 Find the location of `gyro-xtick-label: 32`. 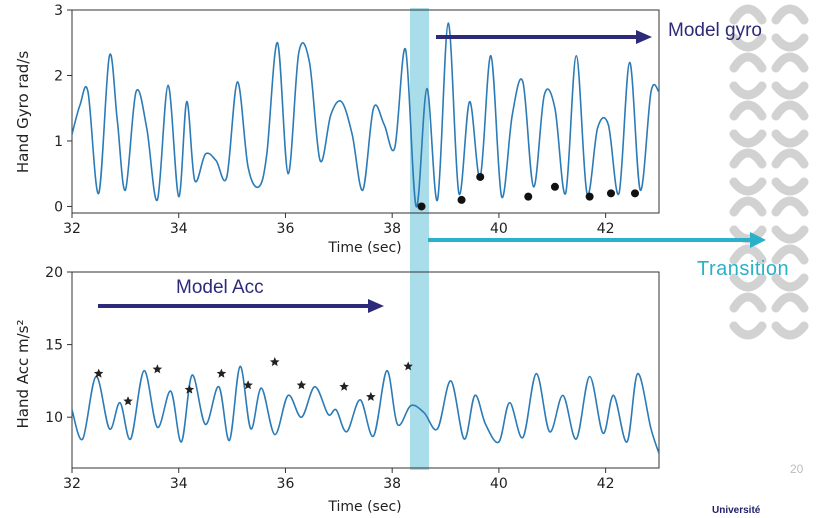

gyro-xtick-label: 32 is located at coordinates (72, 229).